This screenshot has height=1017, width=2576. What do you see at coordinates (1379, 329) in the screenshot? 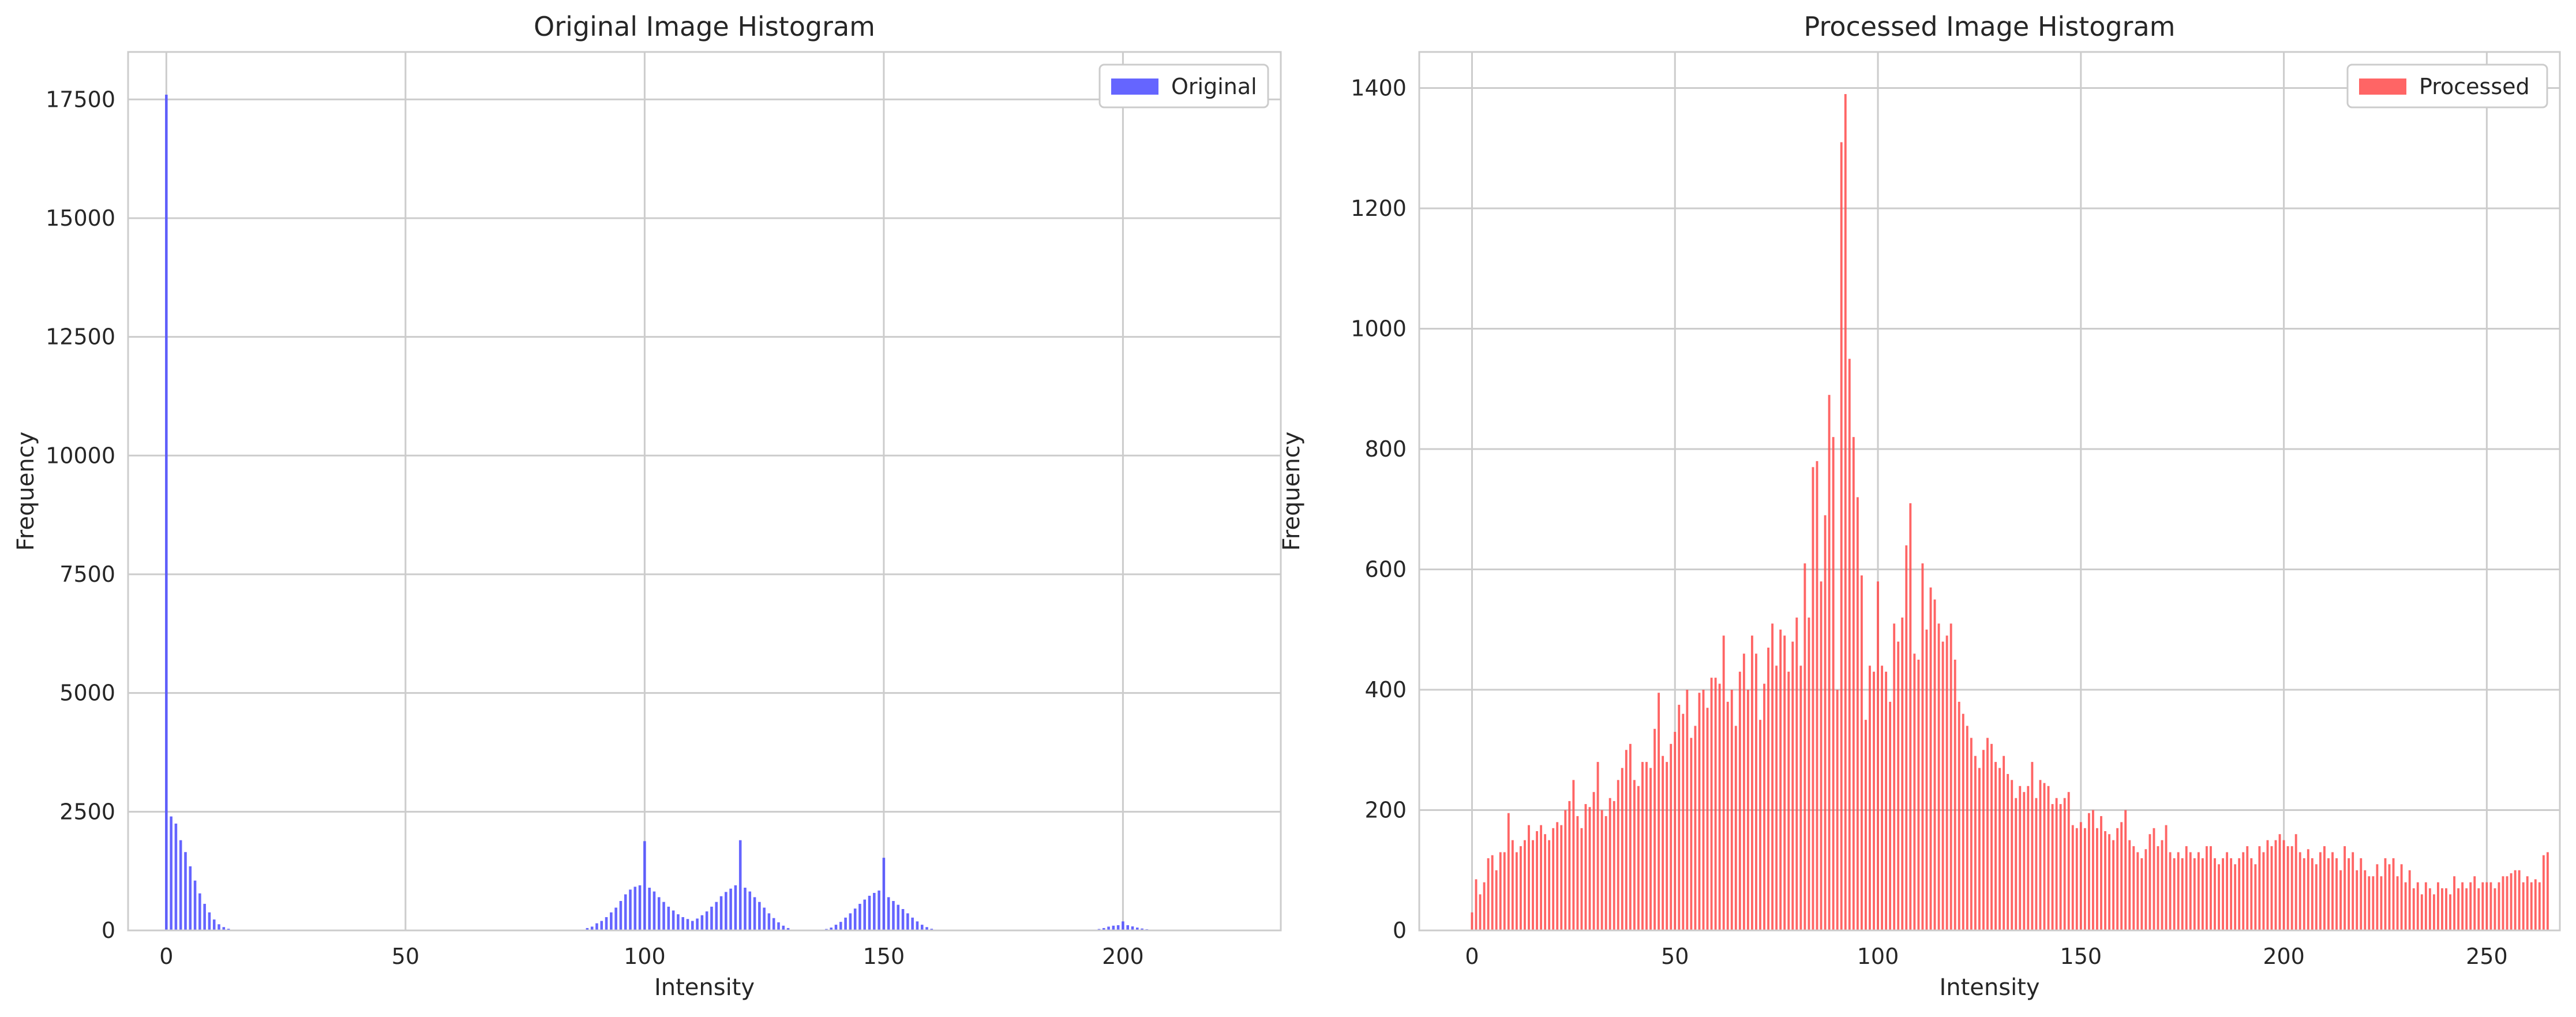
I see `y-tick-label: 1000` at bounding box center [1379, 329].